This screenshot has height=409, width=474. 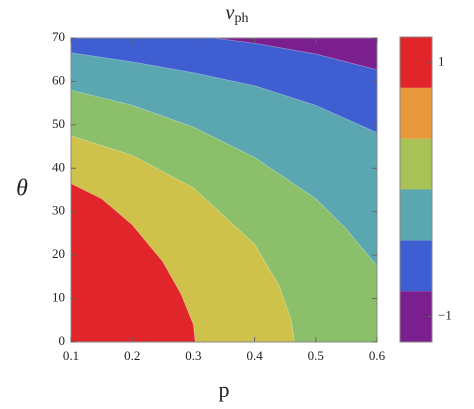 I want to click on y-tick-label: 0, so click(x=62, y=340).